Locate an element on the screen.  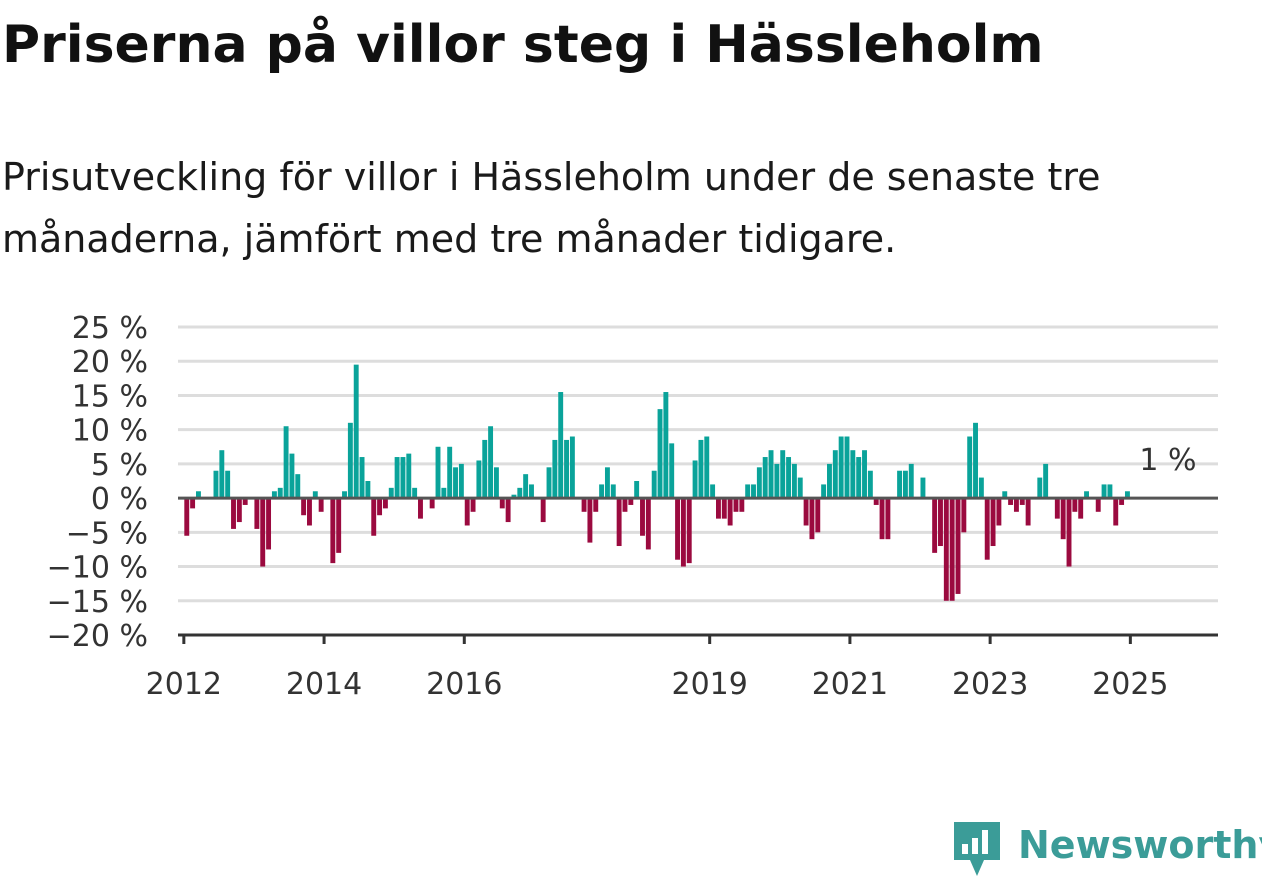
y-tick-label: 25 % is located at coordinates (110, 328).